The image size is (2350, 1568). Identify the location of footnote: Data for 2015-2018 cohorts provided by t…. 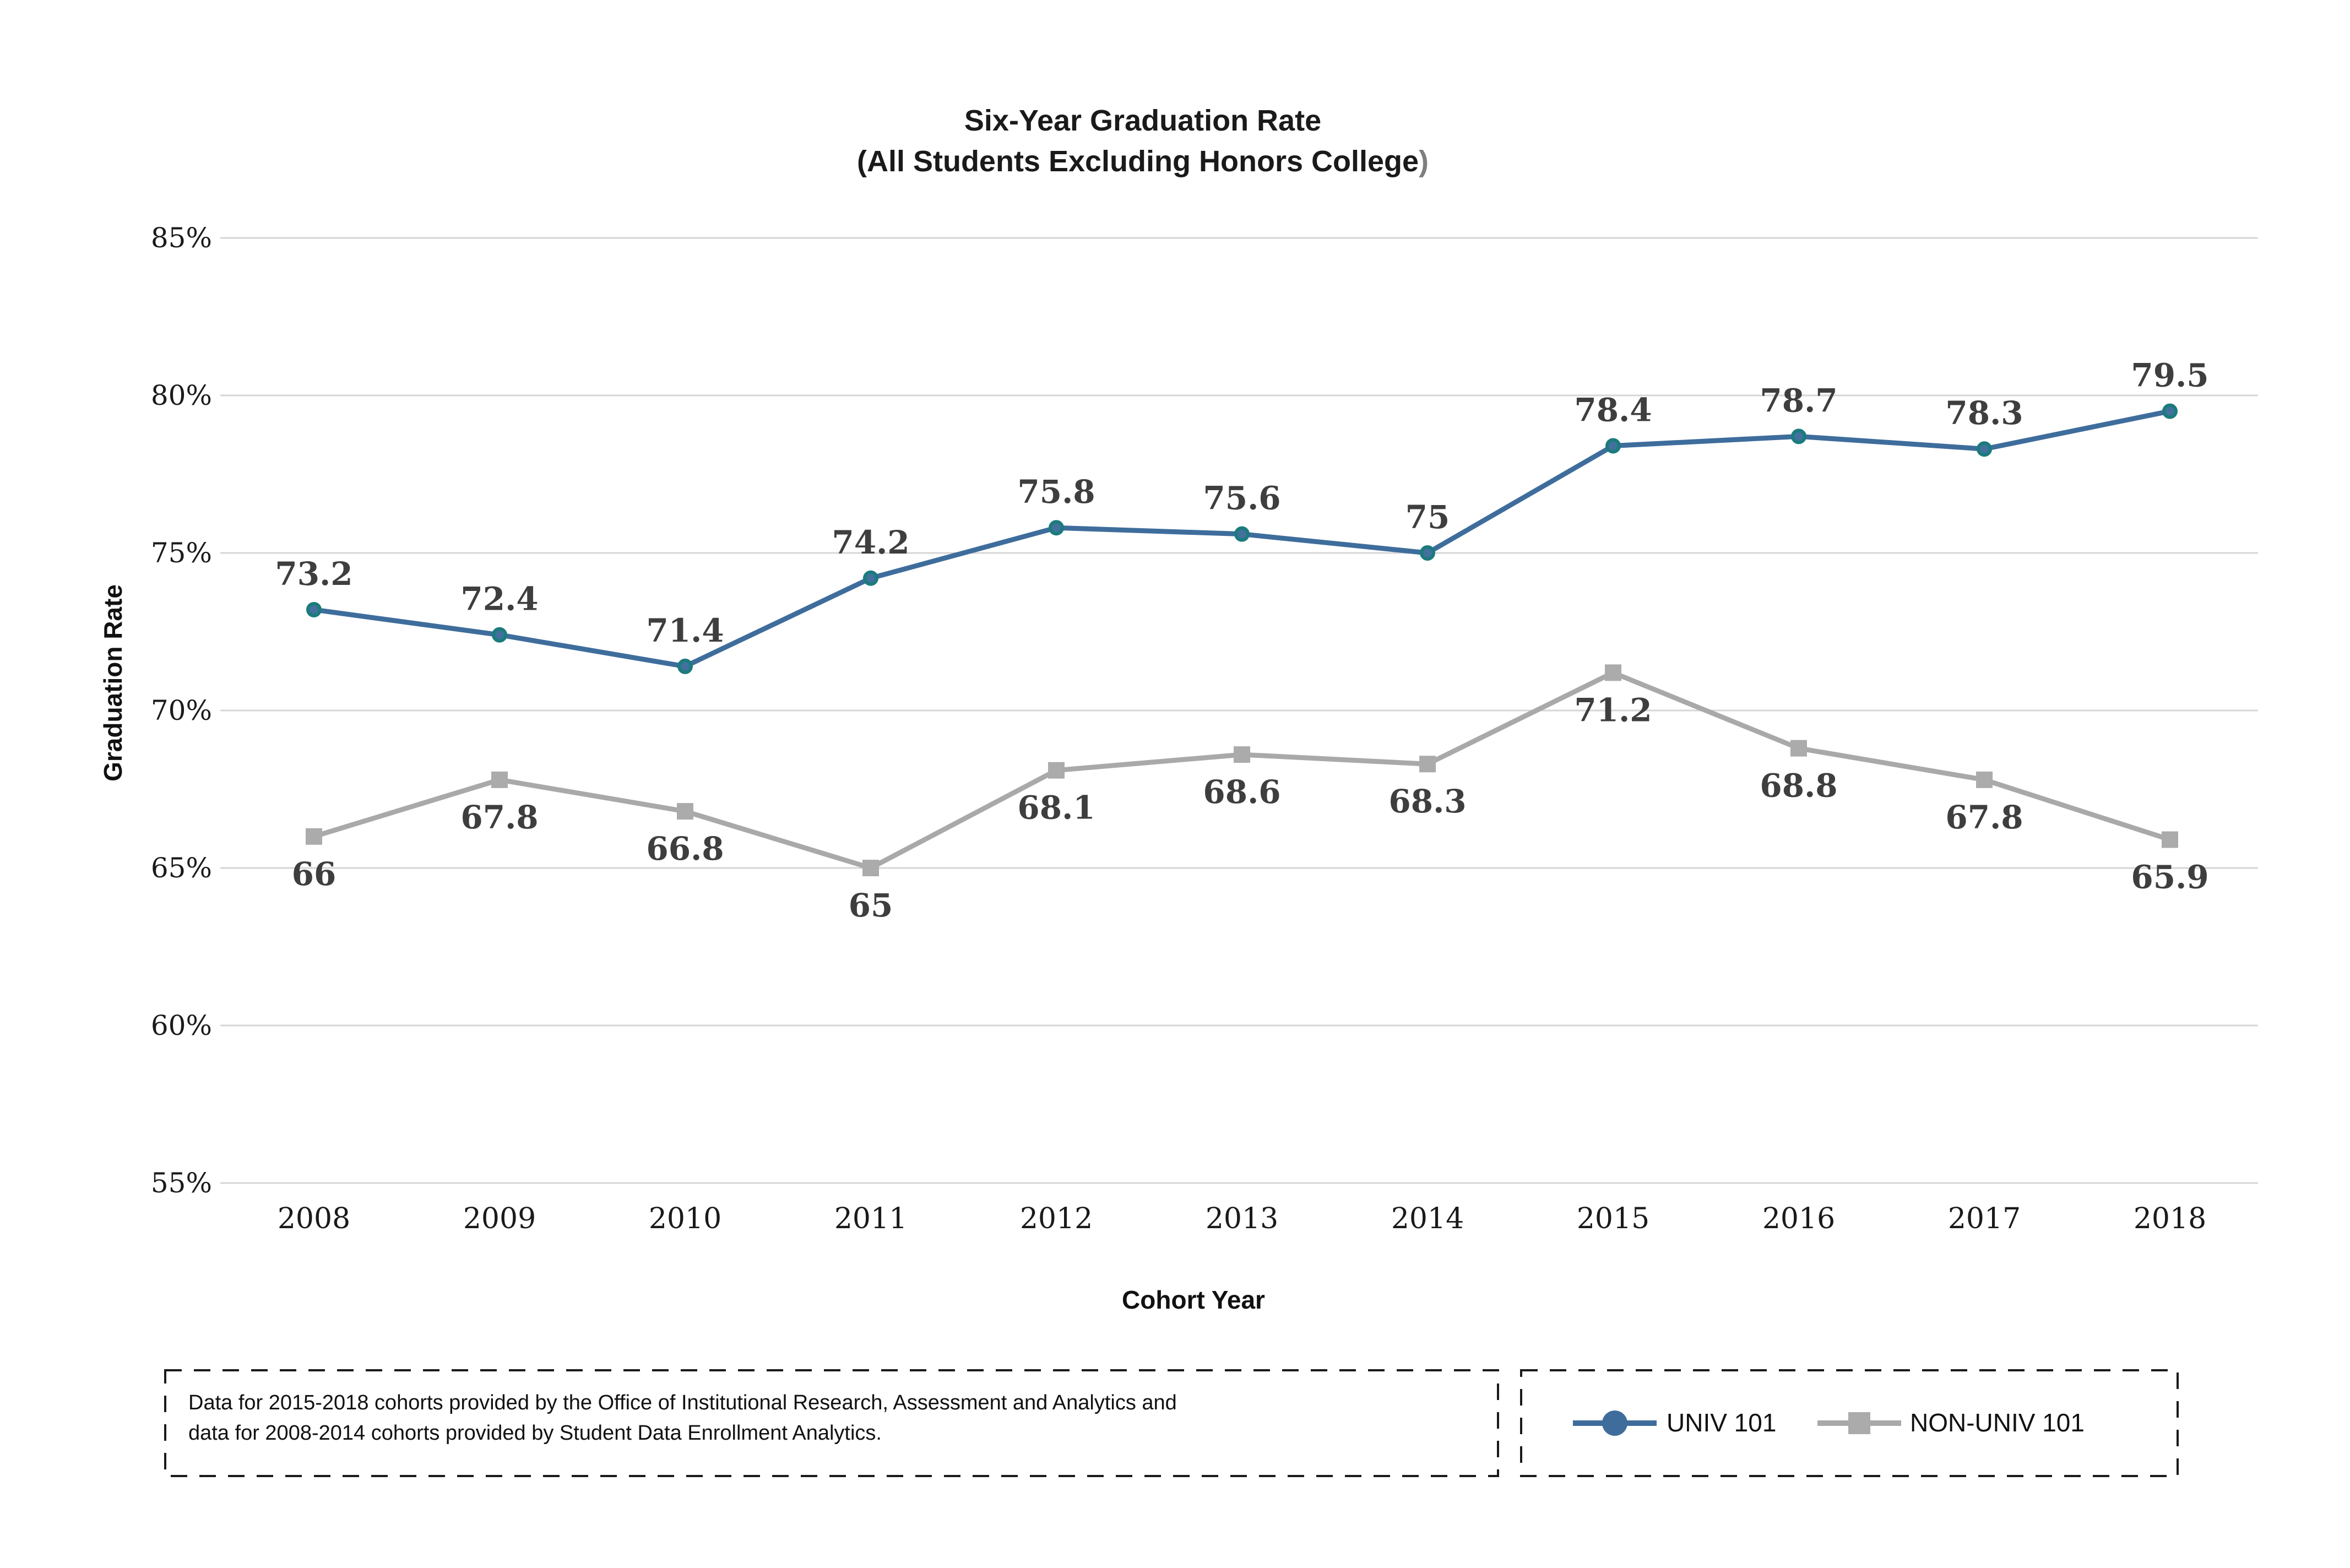
(682, 1418).